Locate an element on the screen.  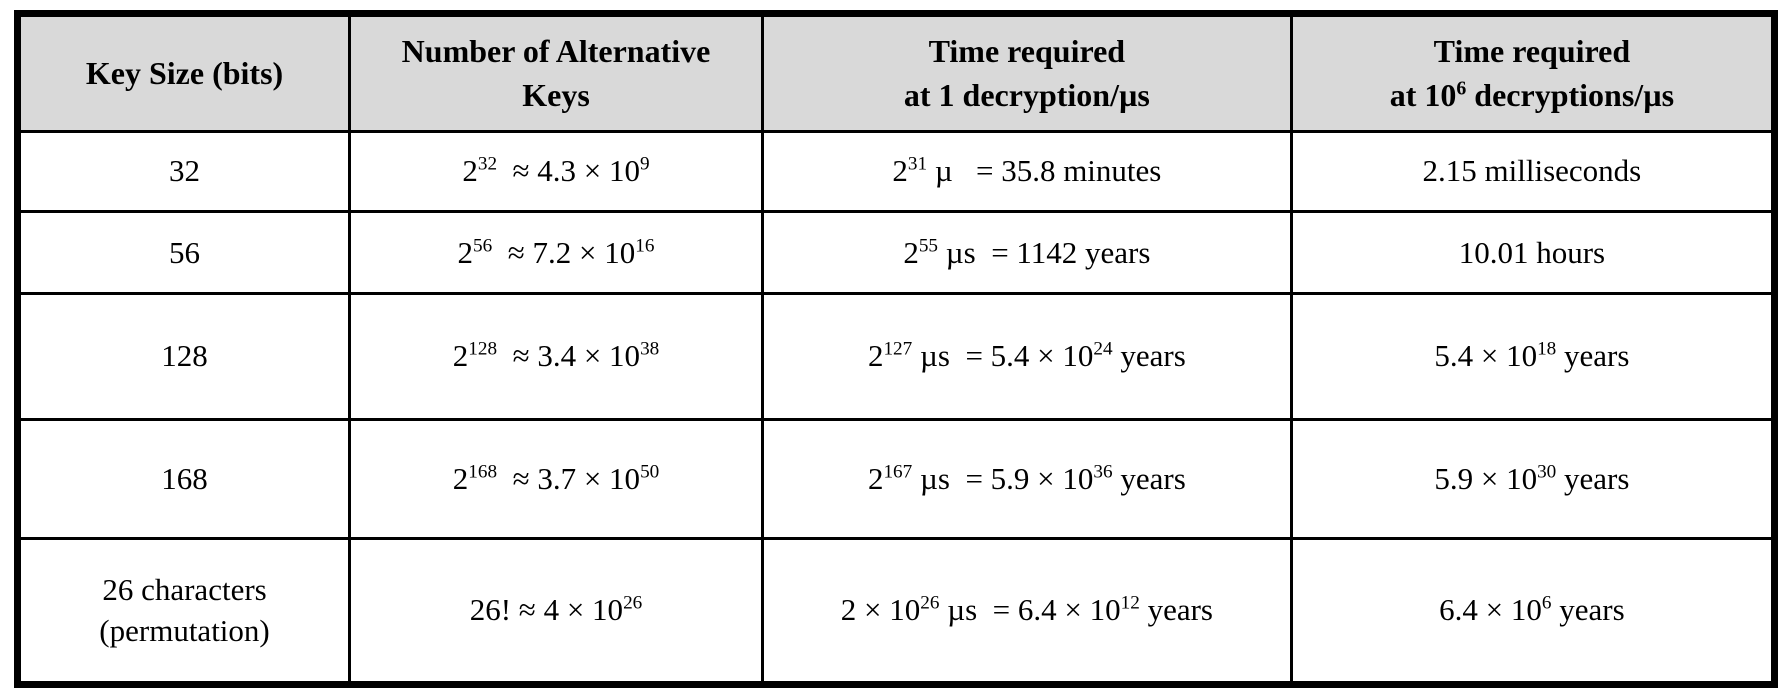
cell-time-1e6-decryptions: 10.01 hours is located at coordinates (1533, 253).